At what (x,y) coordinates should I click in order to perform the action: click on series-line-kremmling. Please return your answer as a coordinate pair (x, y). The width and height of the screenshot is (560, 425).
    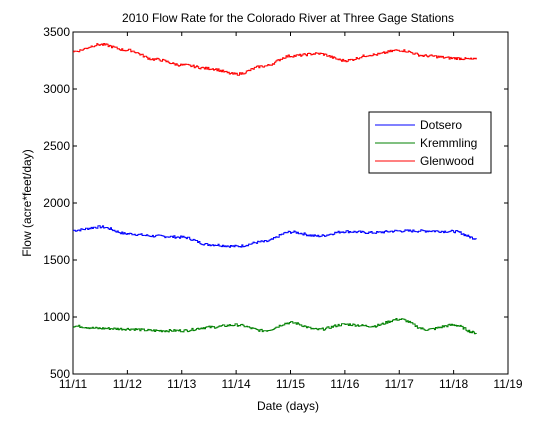
    Looking at the image, I should click on (275, 326).